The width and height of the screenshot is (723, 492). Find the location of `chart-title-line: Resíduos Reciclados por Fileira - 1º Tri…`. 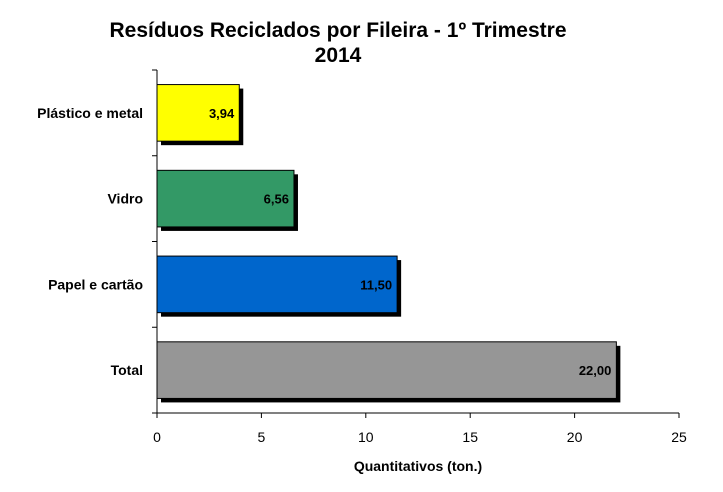

chart-title-line: Resíduos Reciclados por Fileira - 1º Tri… is located at coordinates (338, 30).